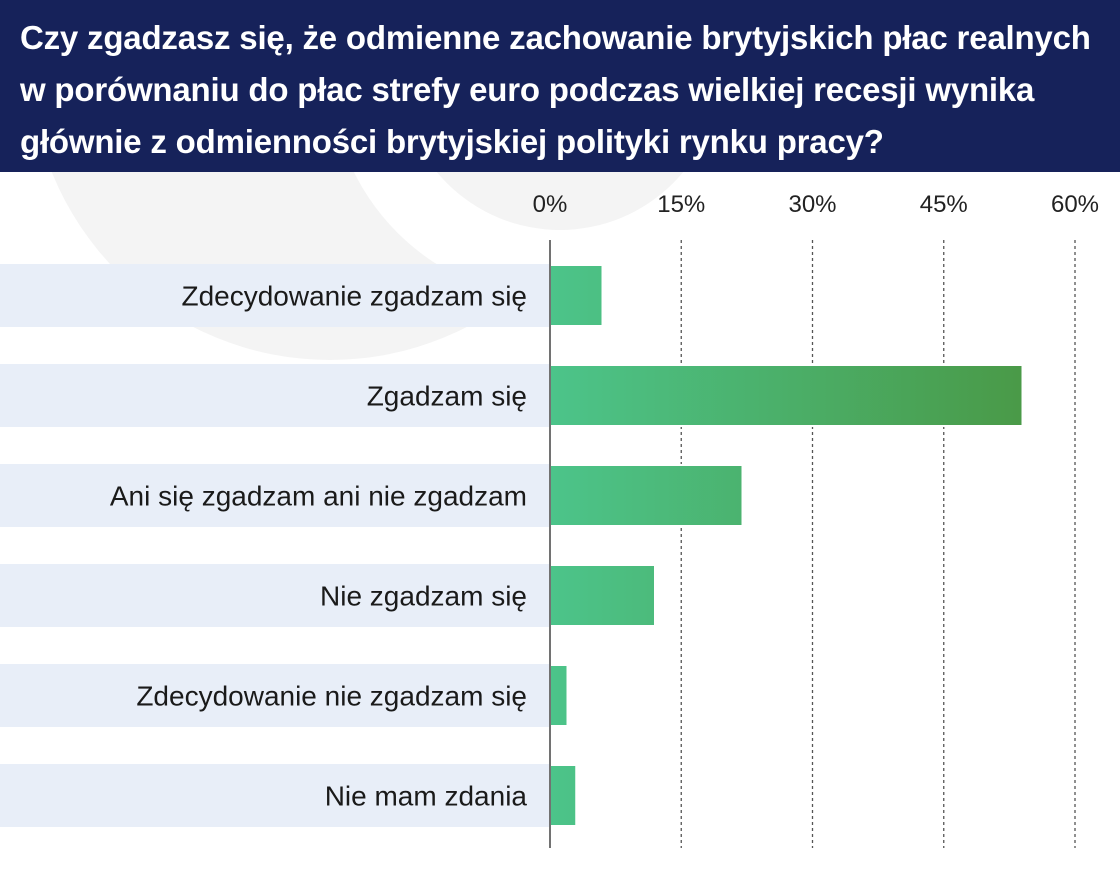 Image resolution: width=1120 pixels, height=880 pixels. What do you see at coordinates (1075, 204) in the screenshot?
I see `x-tick-label: 60%` at bounding box center [1075, 204].